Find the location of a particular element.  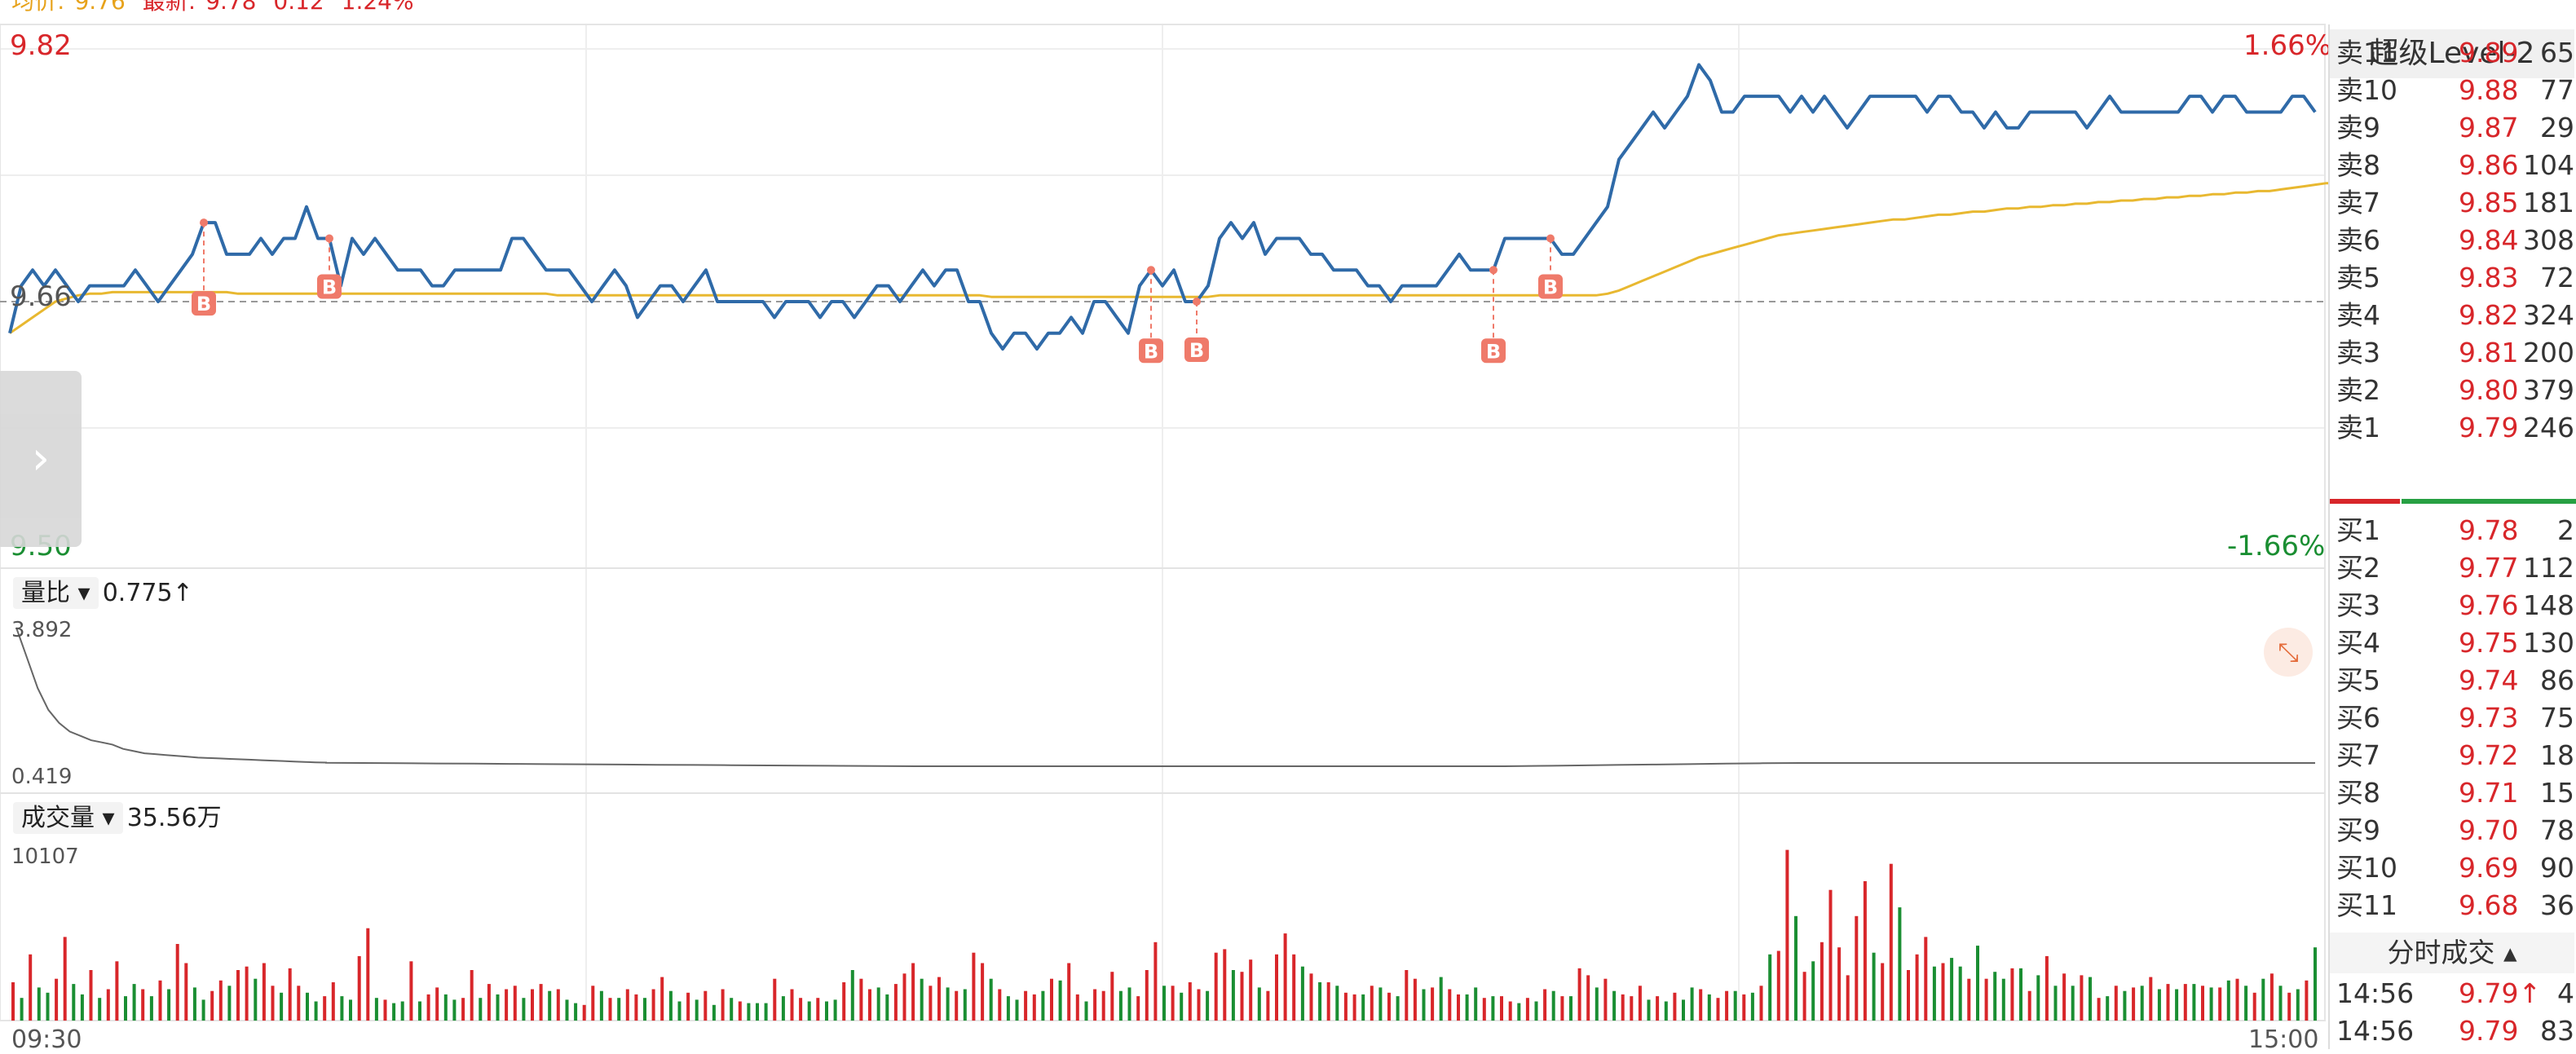

ask-vol: 65 is located at coordinates (2557, 52).